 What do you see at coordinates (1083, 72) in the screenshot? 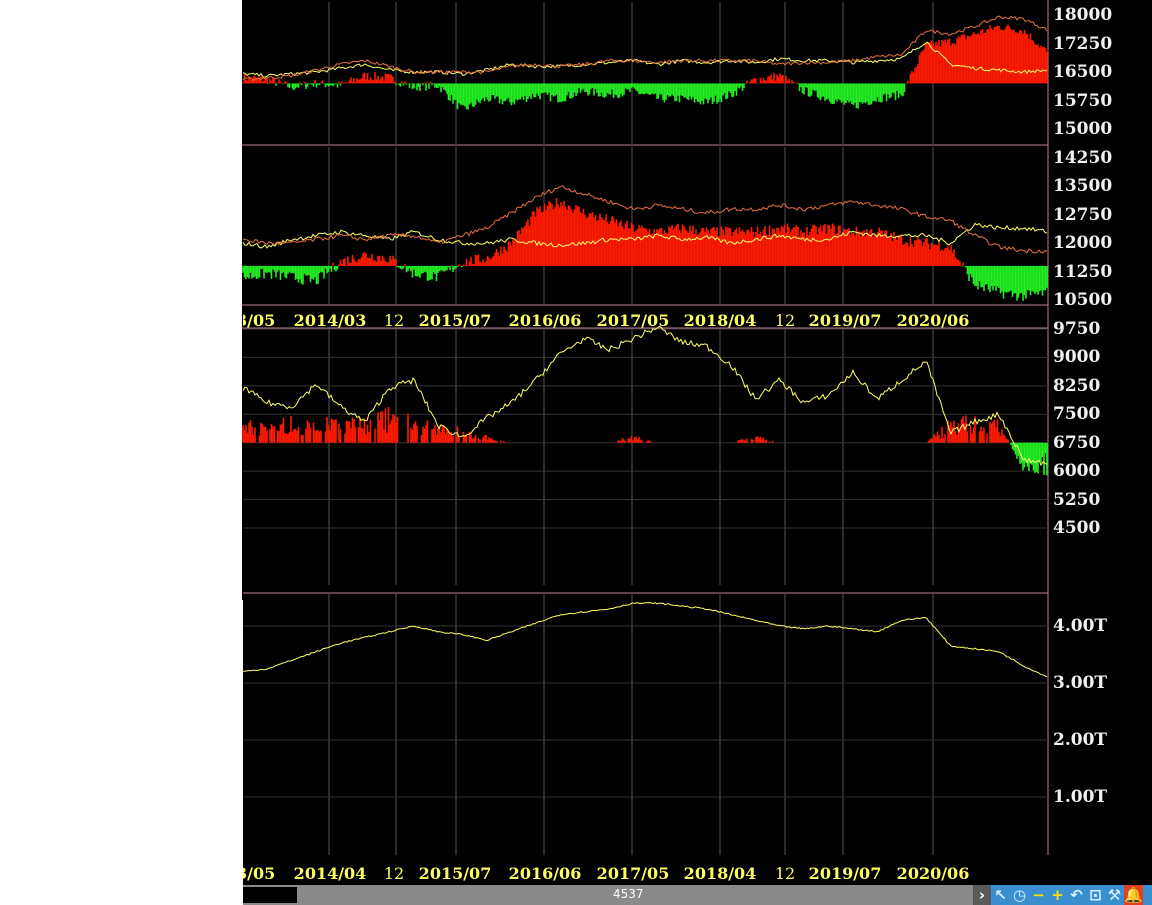
I see `y-tick-label: 16500` at bounding box center [1083, 72].